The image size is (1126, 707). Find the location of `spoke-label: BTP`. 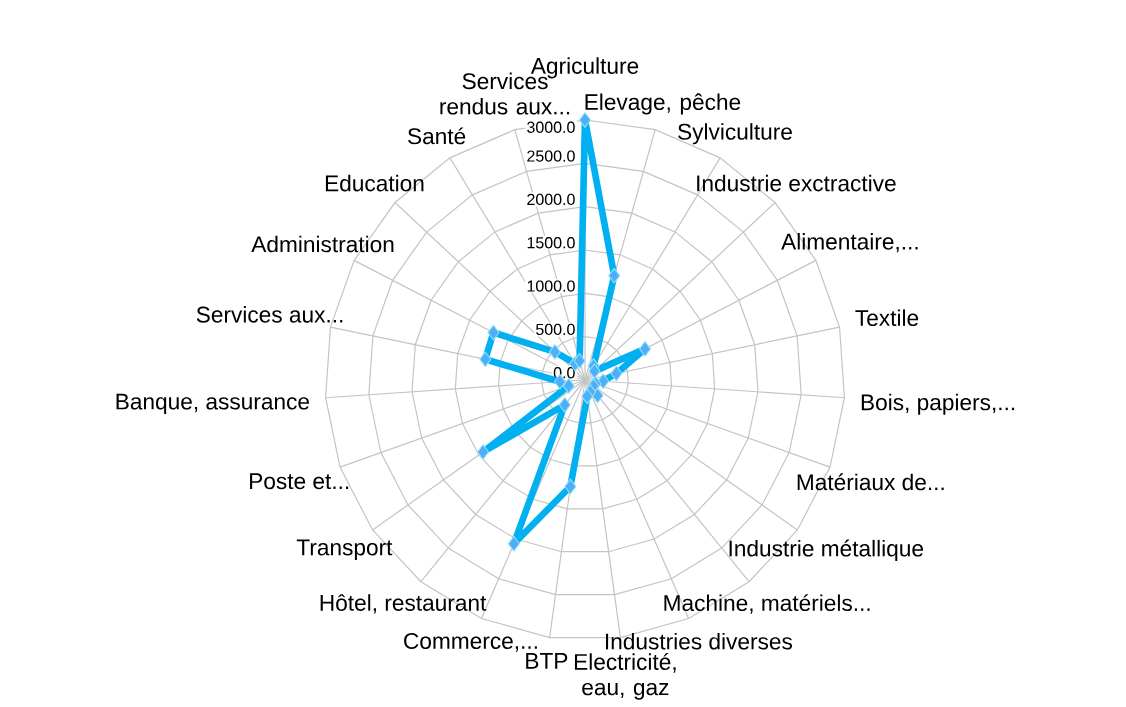

spoke-label: BTP is located at coordinates (547, 661).